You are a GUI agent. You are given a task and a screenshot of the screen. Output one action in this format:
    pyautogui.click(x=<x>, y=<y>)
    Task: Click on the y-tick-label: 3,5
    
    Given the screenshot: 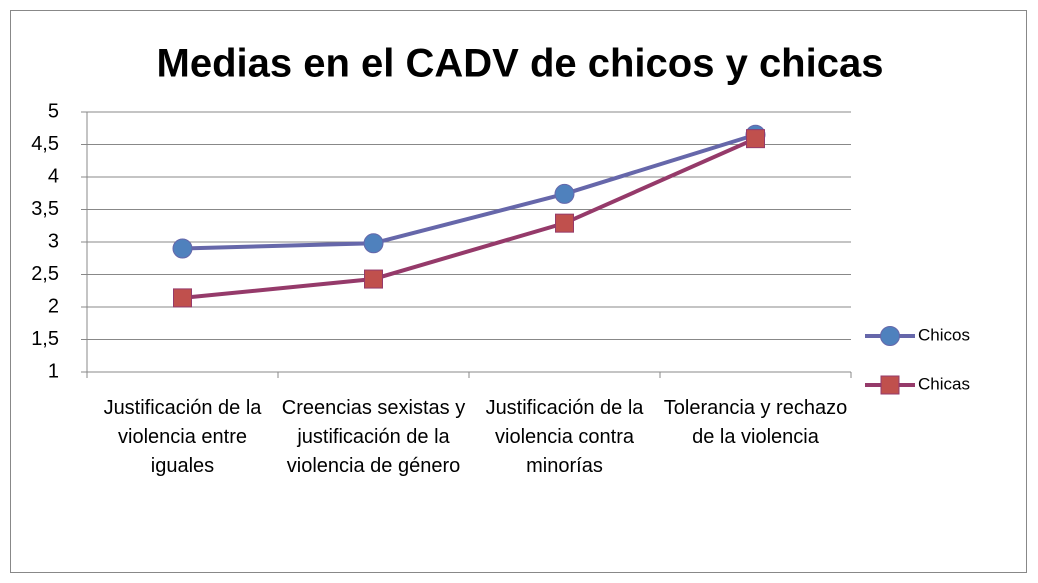 What is the action you would take?
    pyautogui.click(x=45, y=209)
    